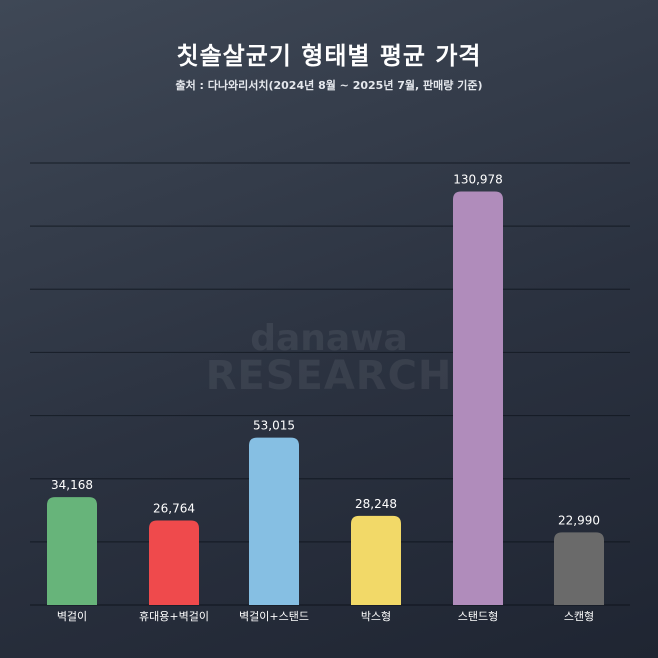 The width and height of the screenshot is (658, 658). Describe the element at coordinates (376, 616) in the screenshot. I see `category-label: 박스형` at that location.